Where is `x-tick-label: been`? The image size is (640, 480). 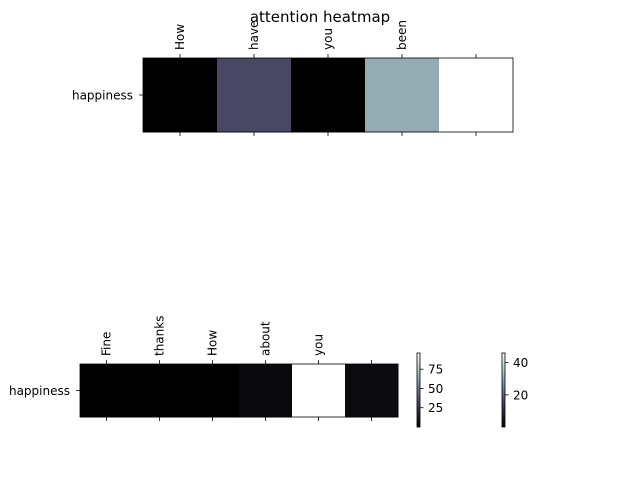 x-tick-label: been is located at coordinates (402, 35).